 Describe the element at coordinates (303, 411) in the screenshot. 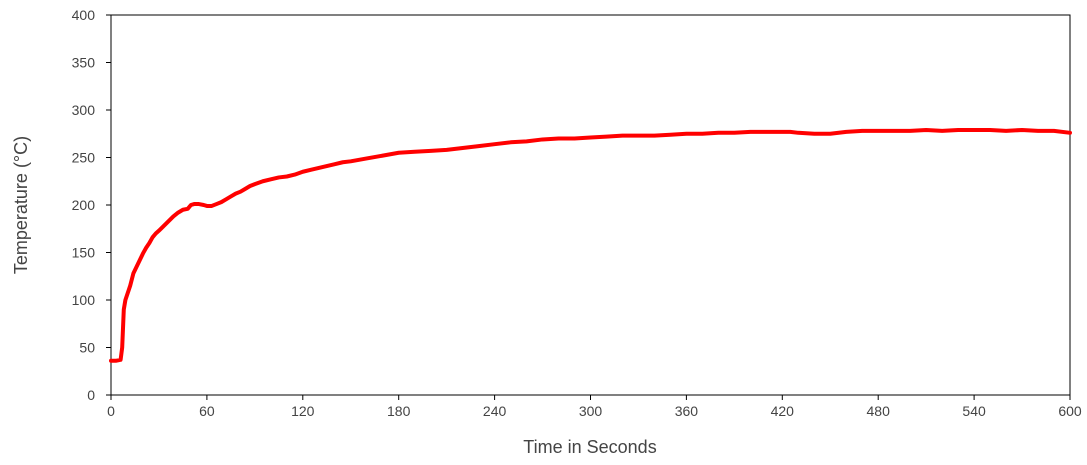

I see `x-tick-label: 120` at that location.